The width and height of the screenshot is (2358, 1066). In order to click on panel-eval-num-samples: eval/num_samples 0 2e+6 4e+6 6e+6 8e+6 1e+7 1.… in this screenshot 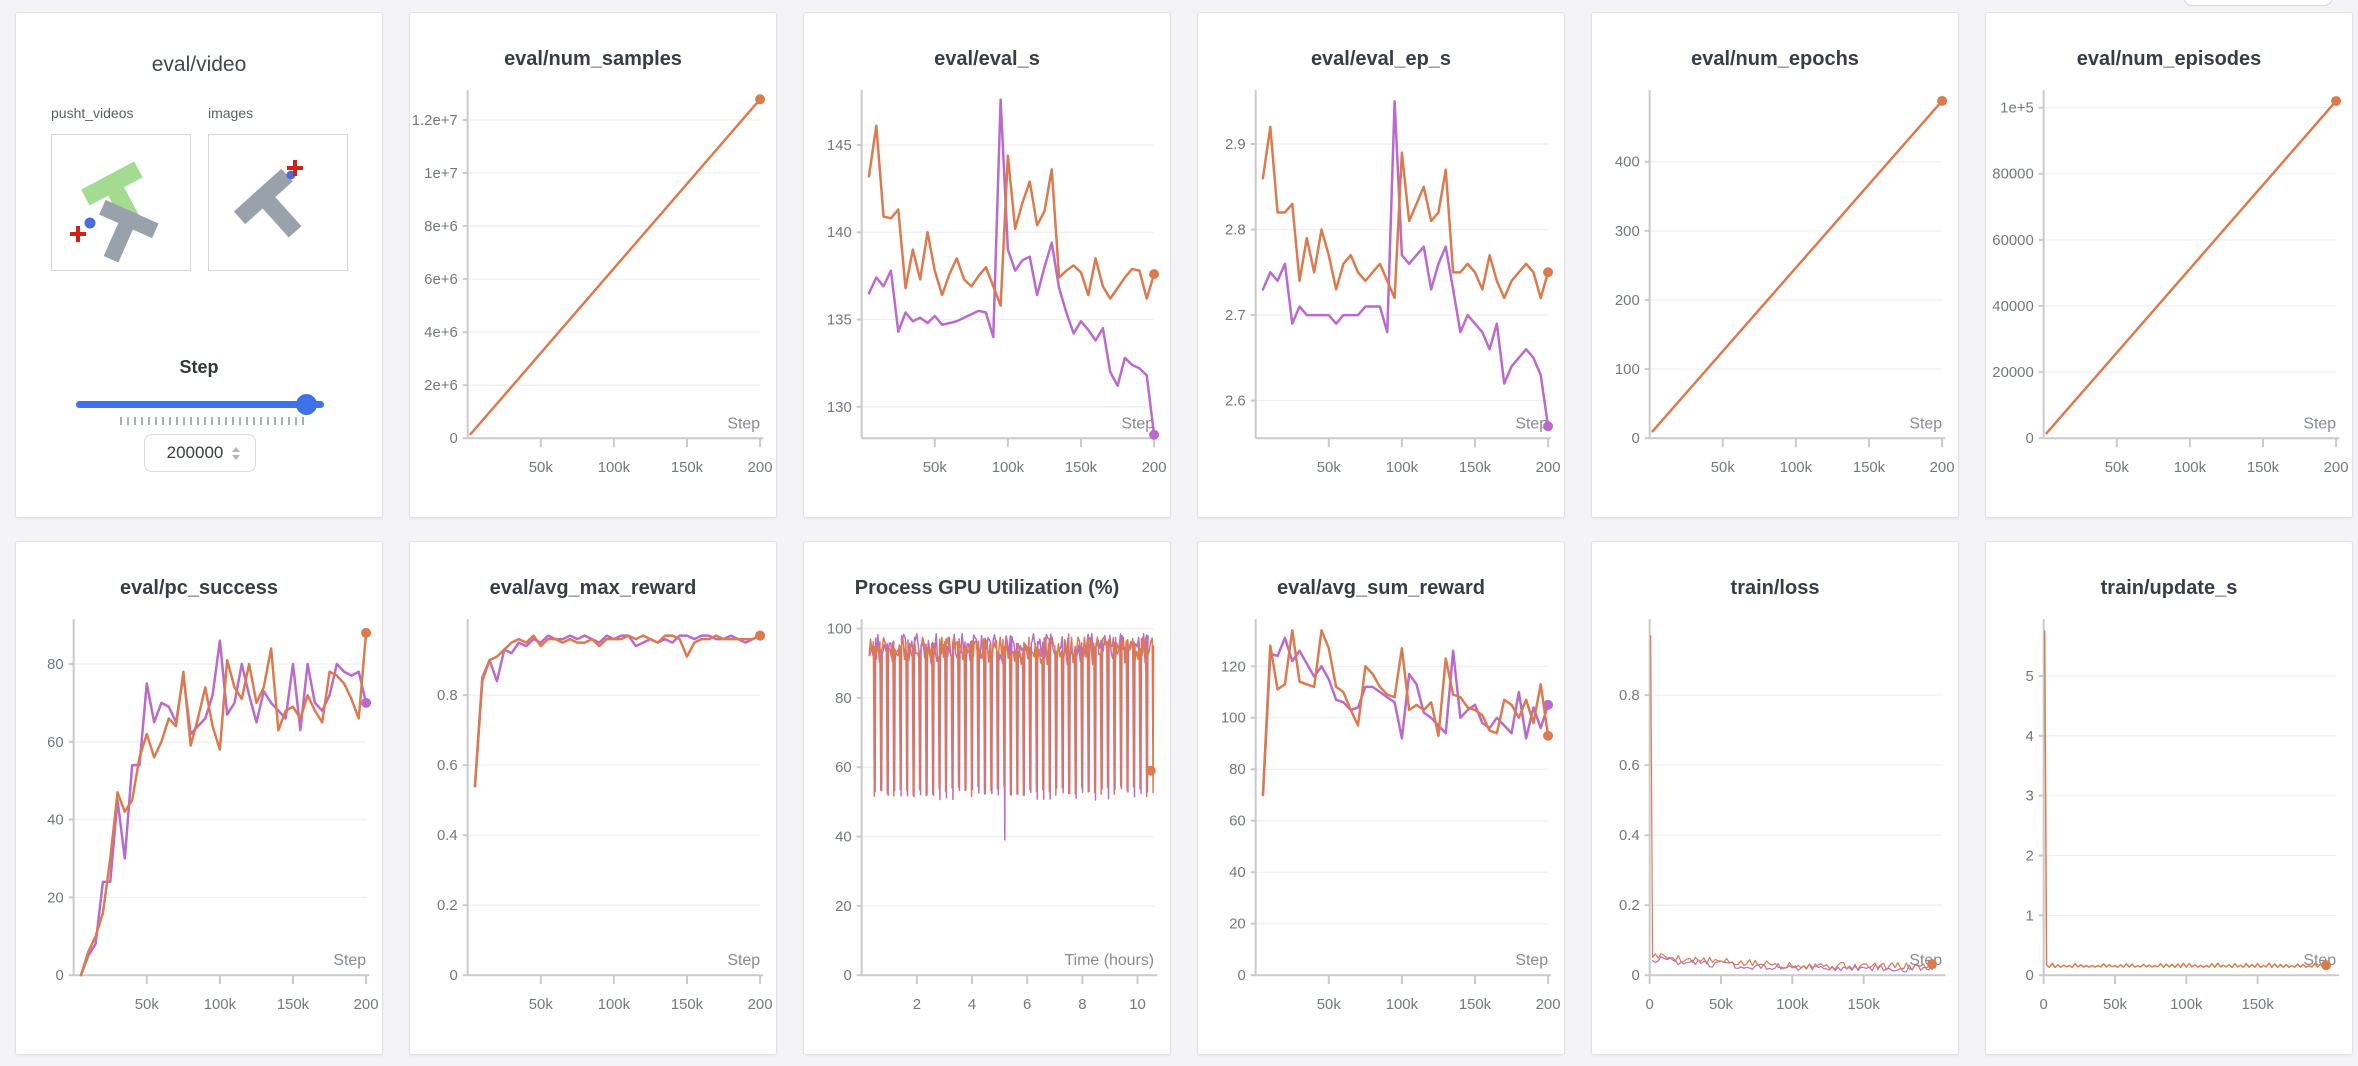, I will do `click(593, 265)`.